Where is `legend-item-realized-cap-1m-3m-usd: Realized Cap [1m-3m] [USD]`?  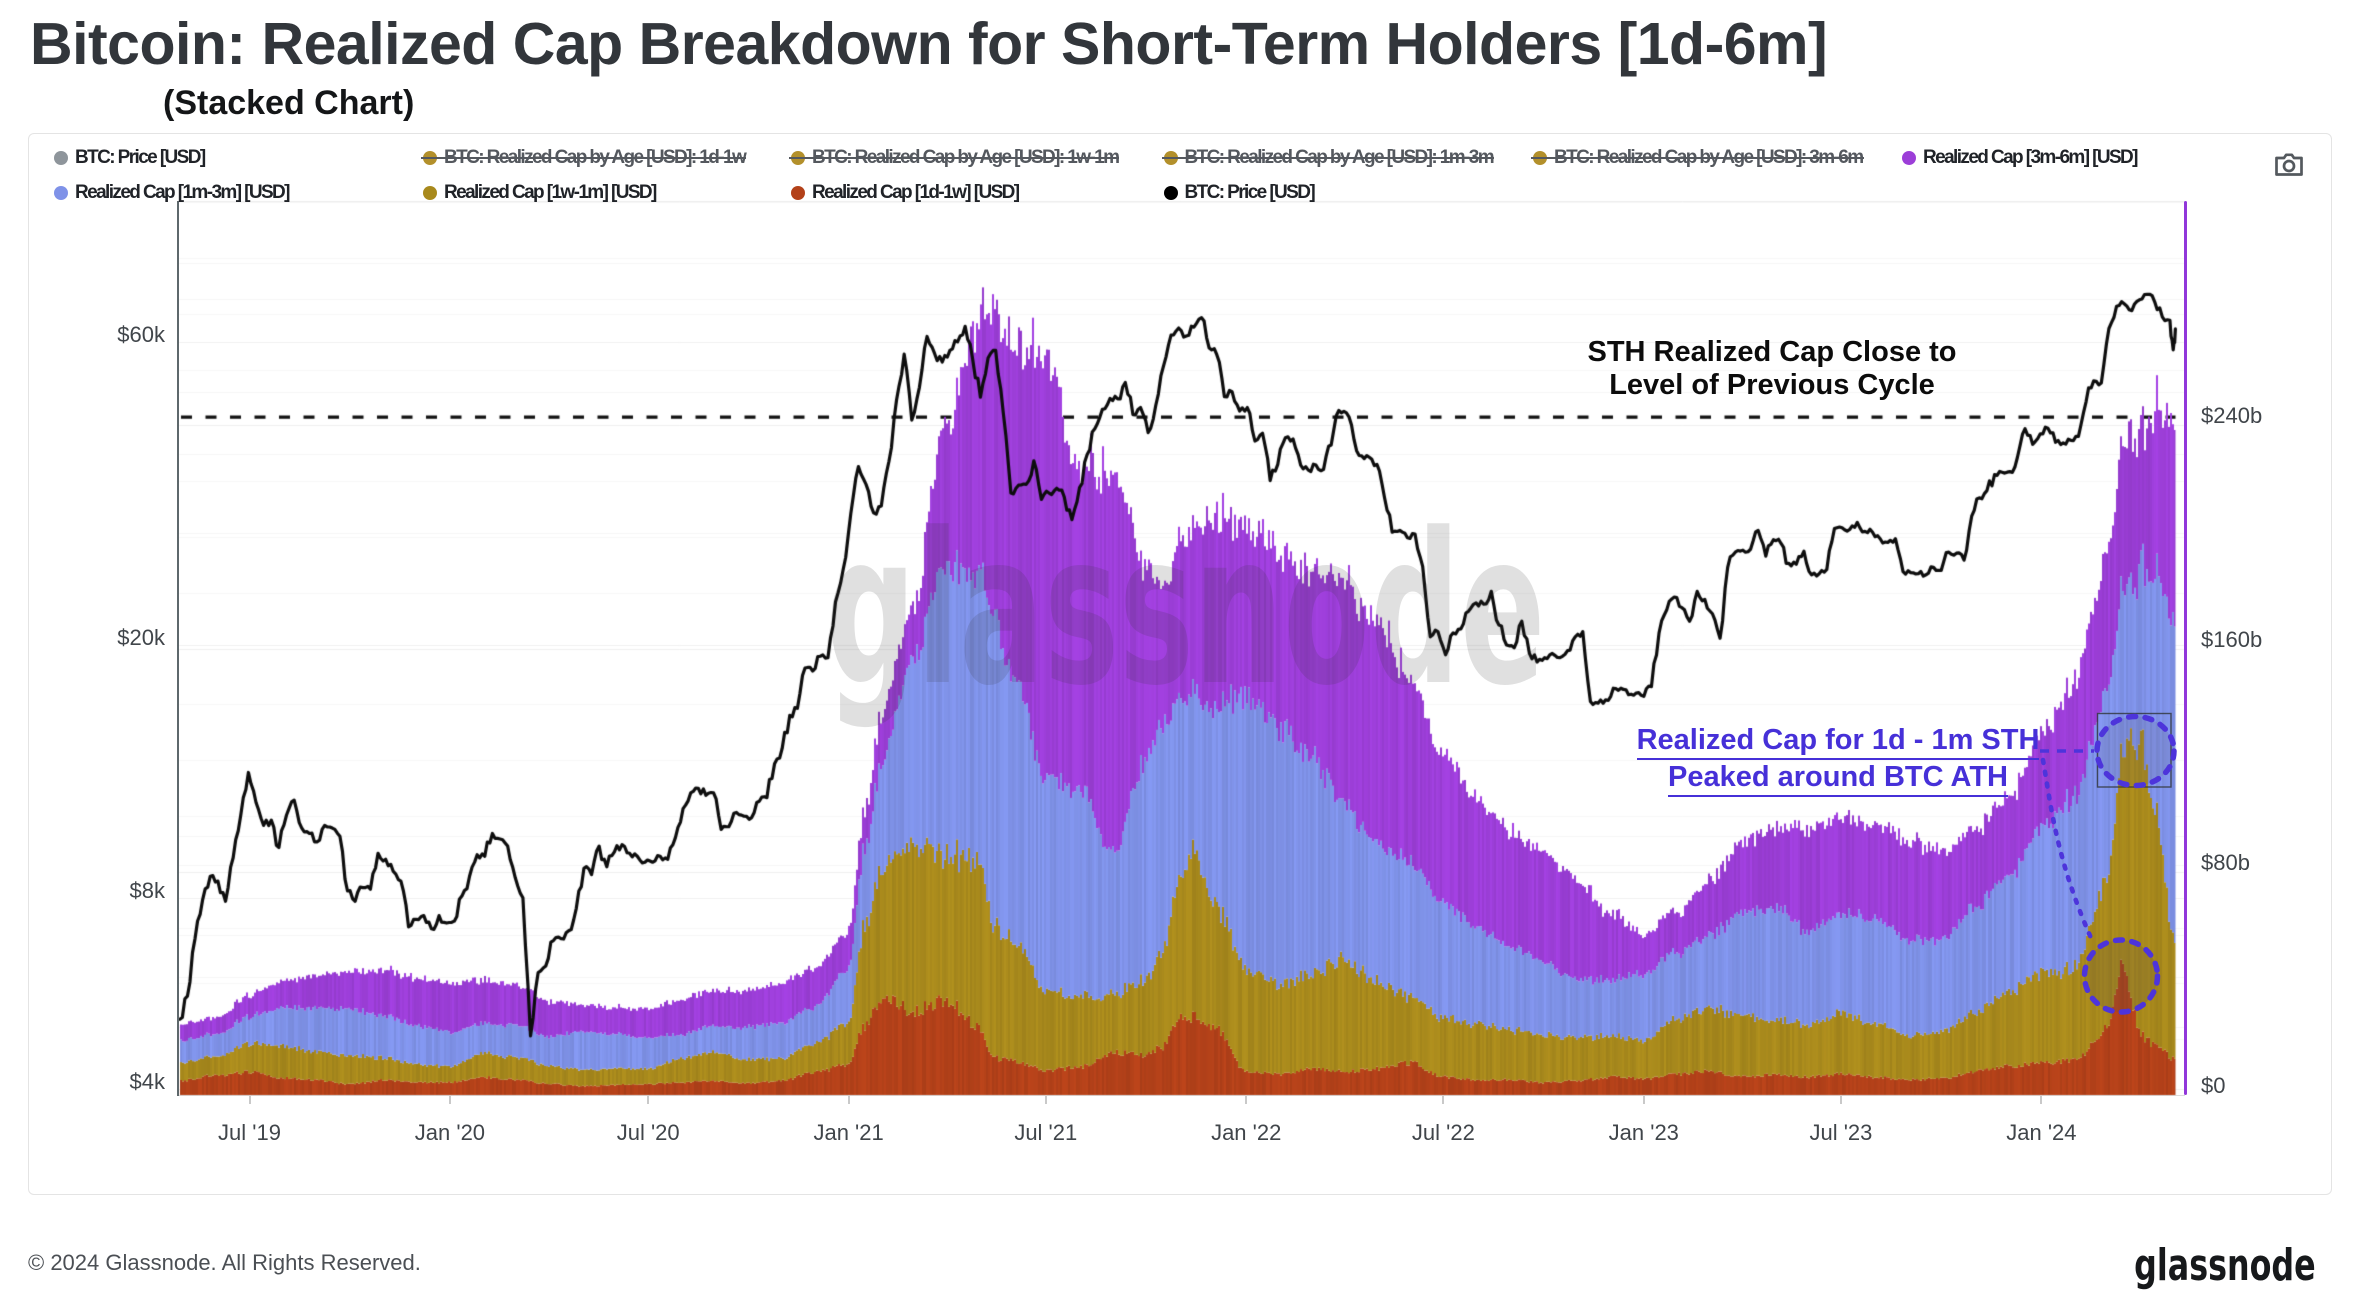
legend-item-realized-cap-1m-3m-usd: Realized Cap [1m-3m] [USD] is located at coordinates (172, 193).